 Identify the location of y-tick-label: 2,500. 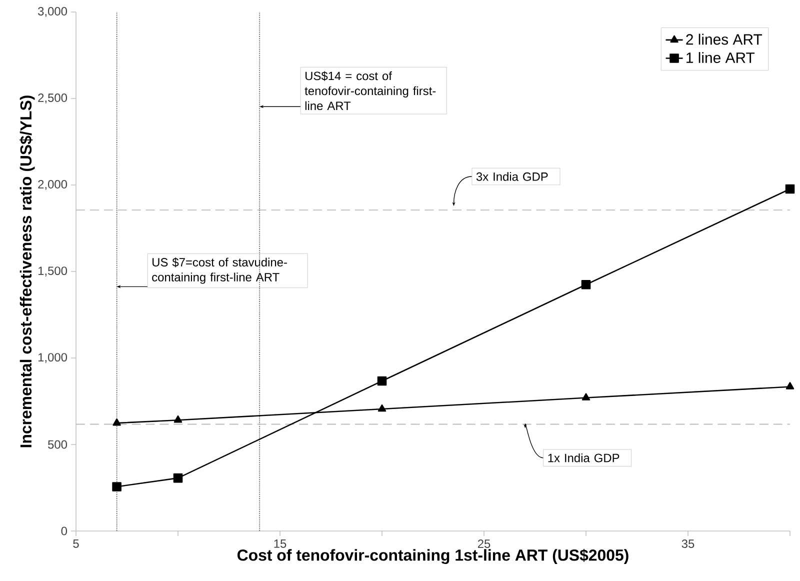
(53, 99).